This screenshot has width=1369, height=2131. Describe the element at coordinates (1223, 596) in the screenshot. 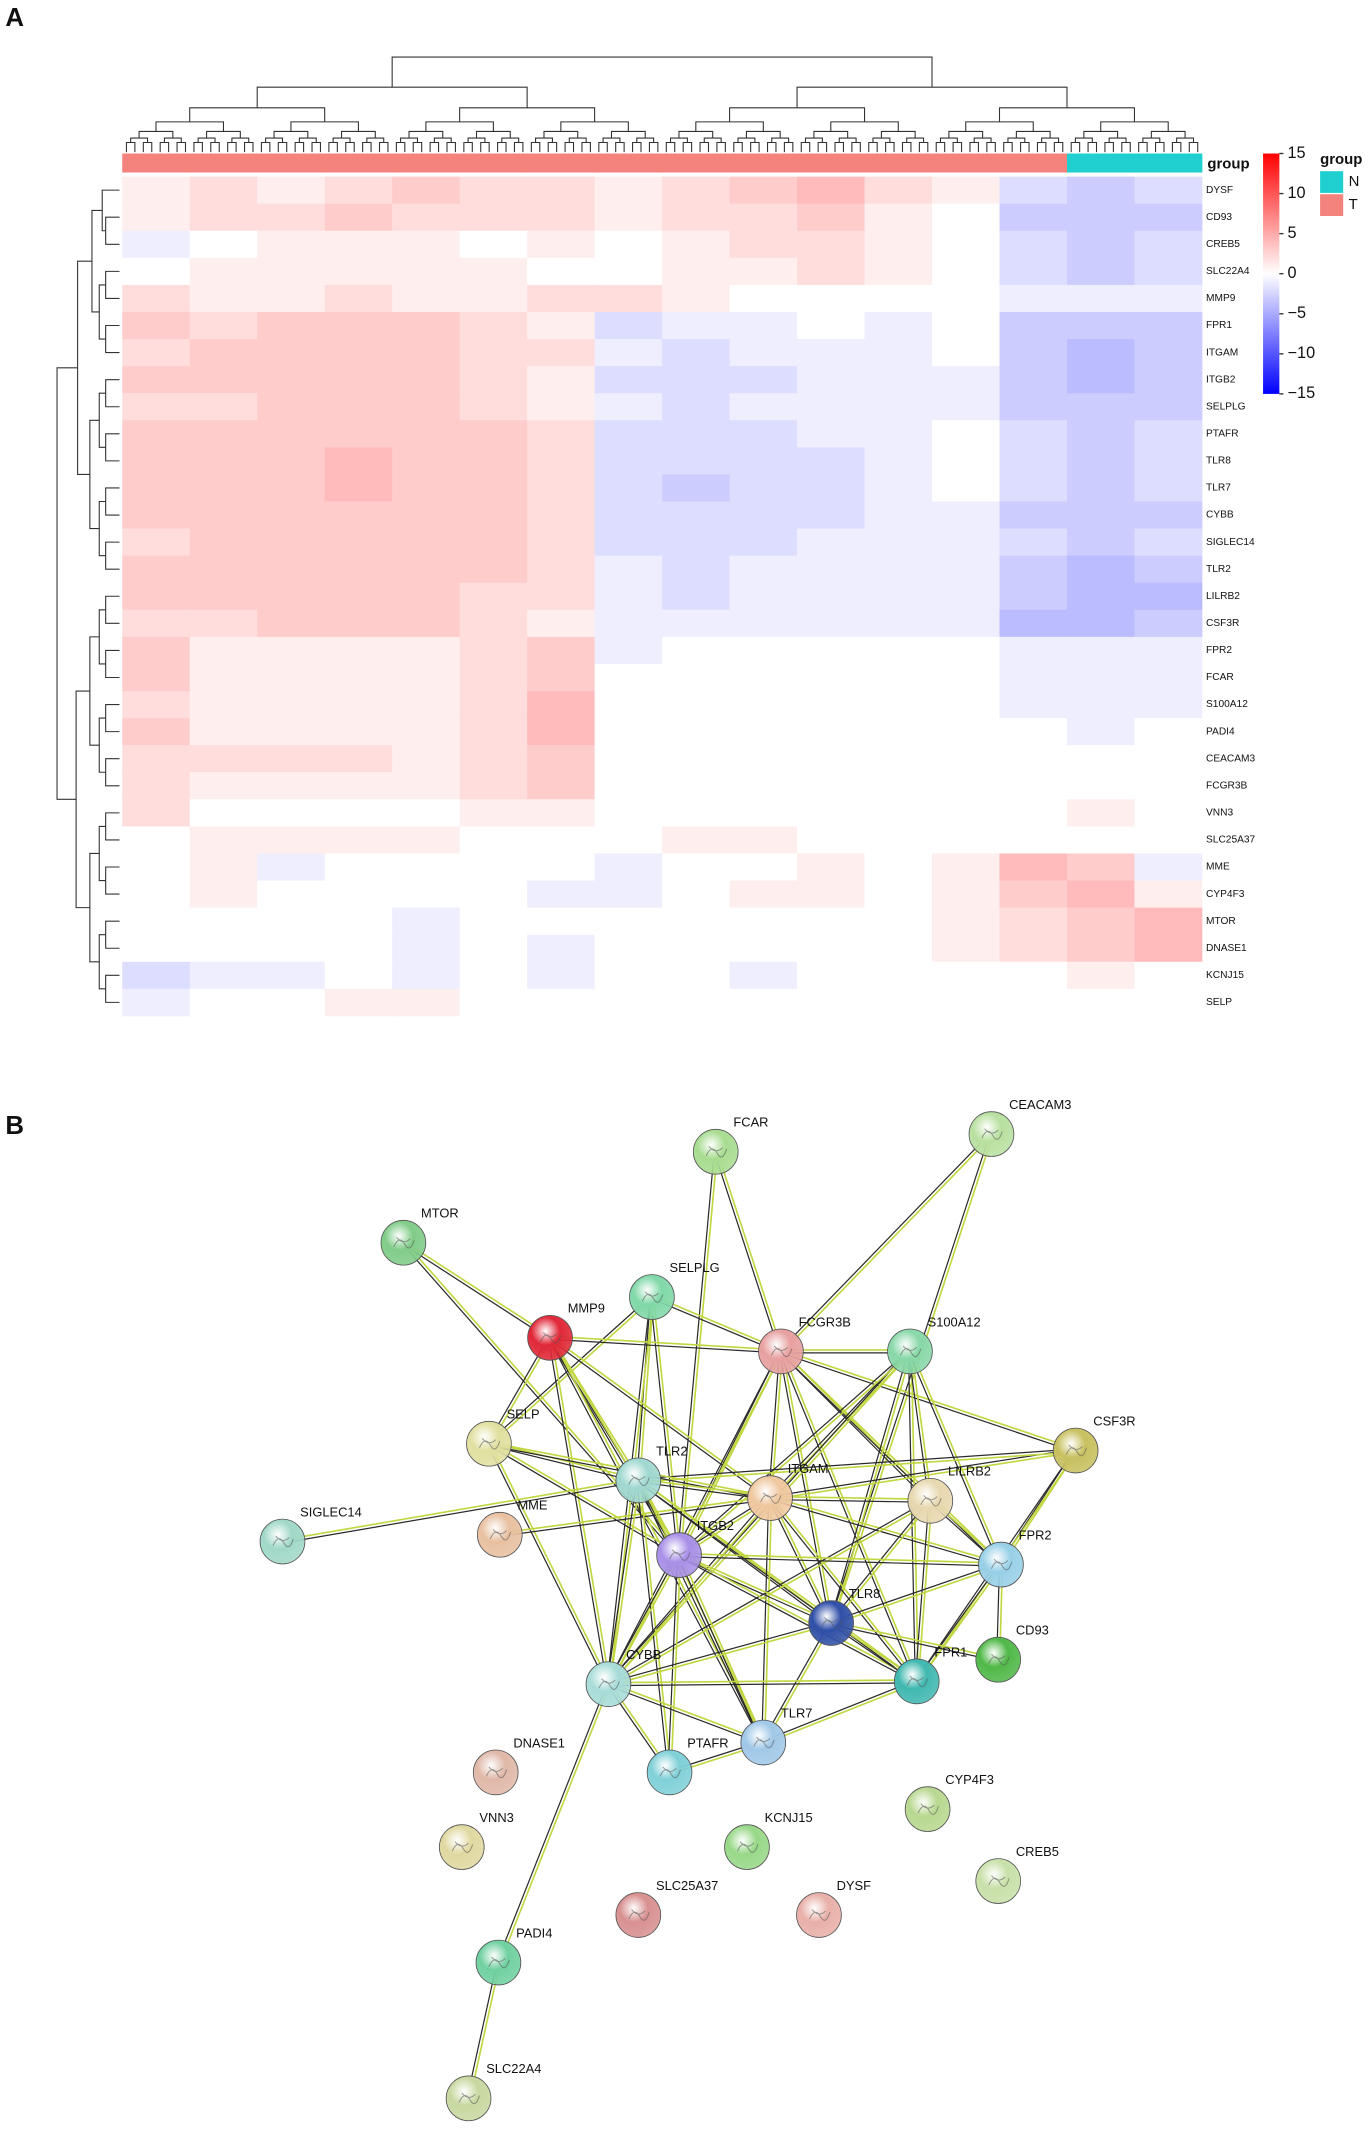

I see `row-label: LILRB2` at that location.